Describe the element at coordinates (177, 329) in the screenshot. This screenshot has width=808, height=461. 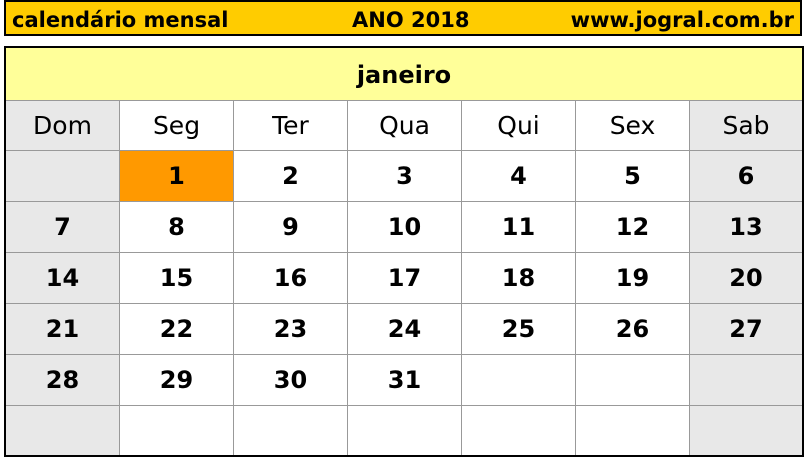
I see `day-cell: 22` at that location.